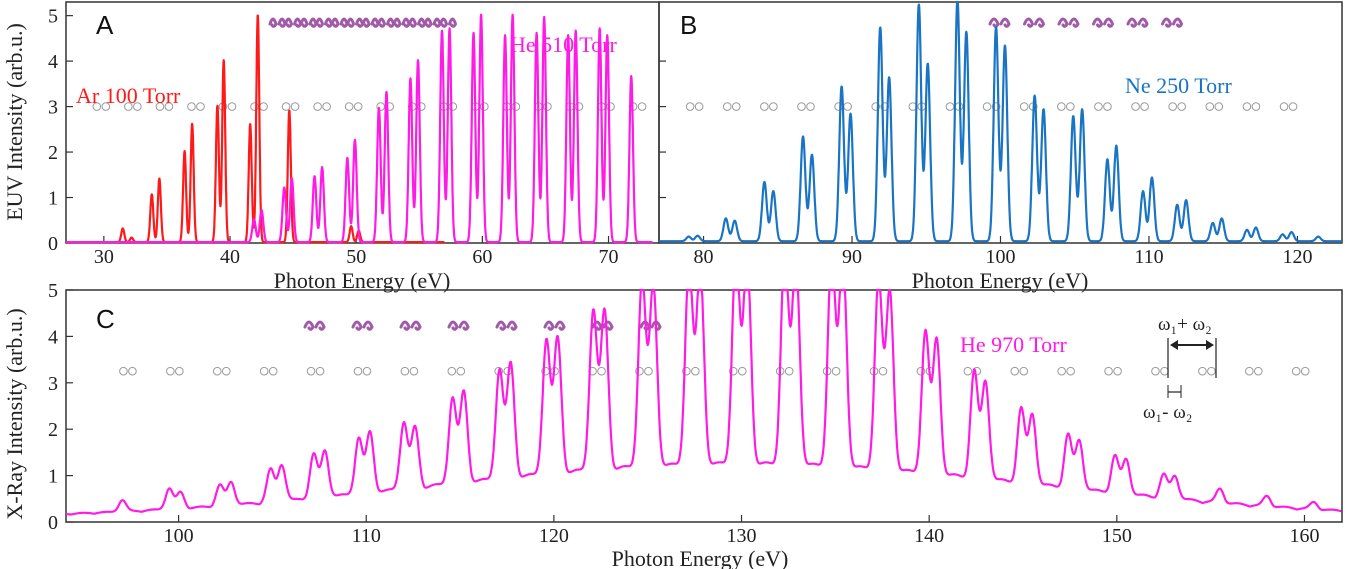 The width and height of the screenshot is (1345, 569). What do you see at coordinates (1297, 257) in the screenshot?
I see `x-tick-label: 120` at bounding box center [1297, 257].